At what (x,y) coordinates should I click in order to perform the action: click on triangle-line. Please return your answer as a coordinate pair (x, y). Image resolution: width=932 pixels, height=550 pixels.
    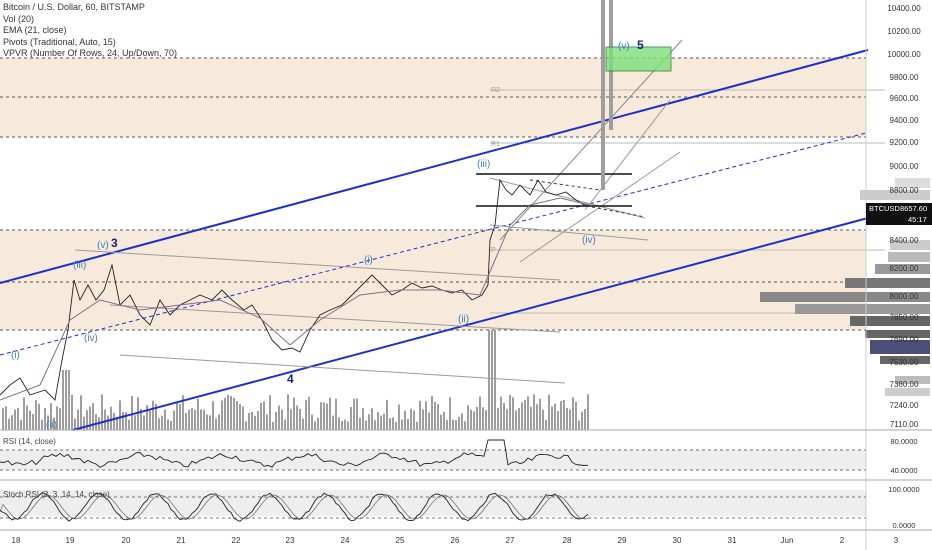
    Looking at the image, I should click on (618, 212).